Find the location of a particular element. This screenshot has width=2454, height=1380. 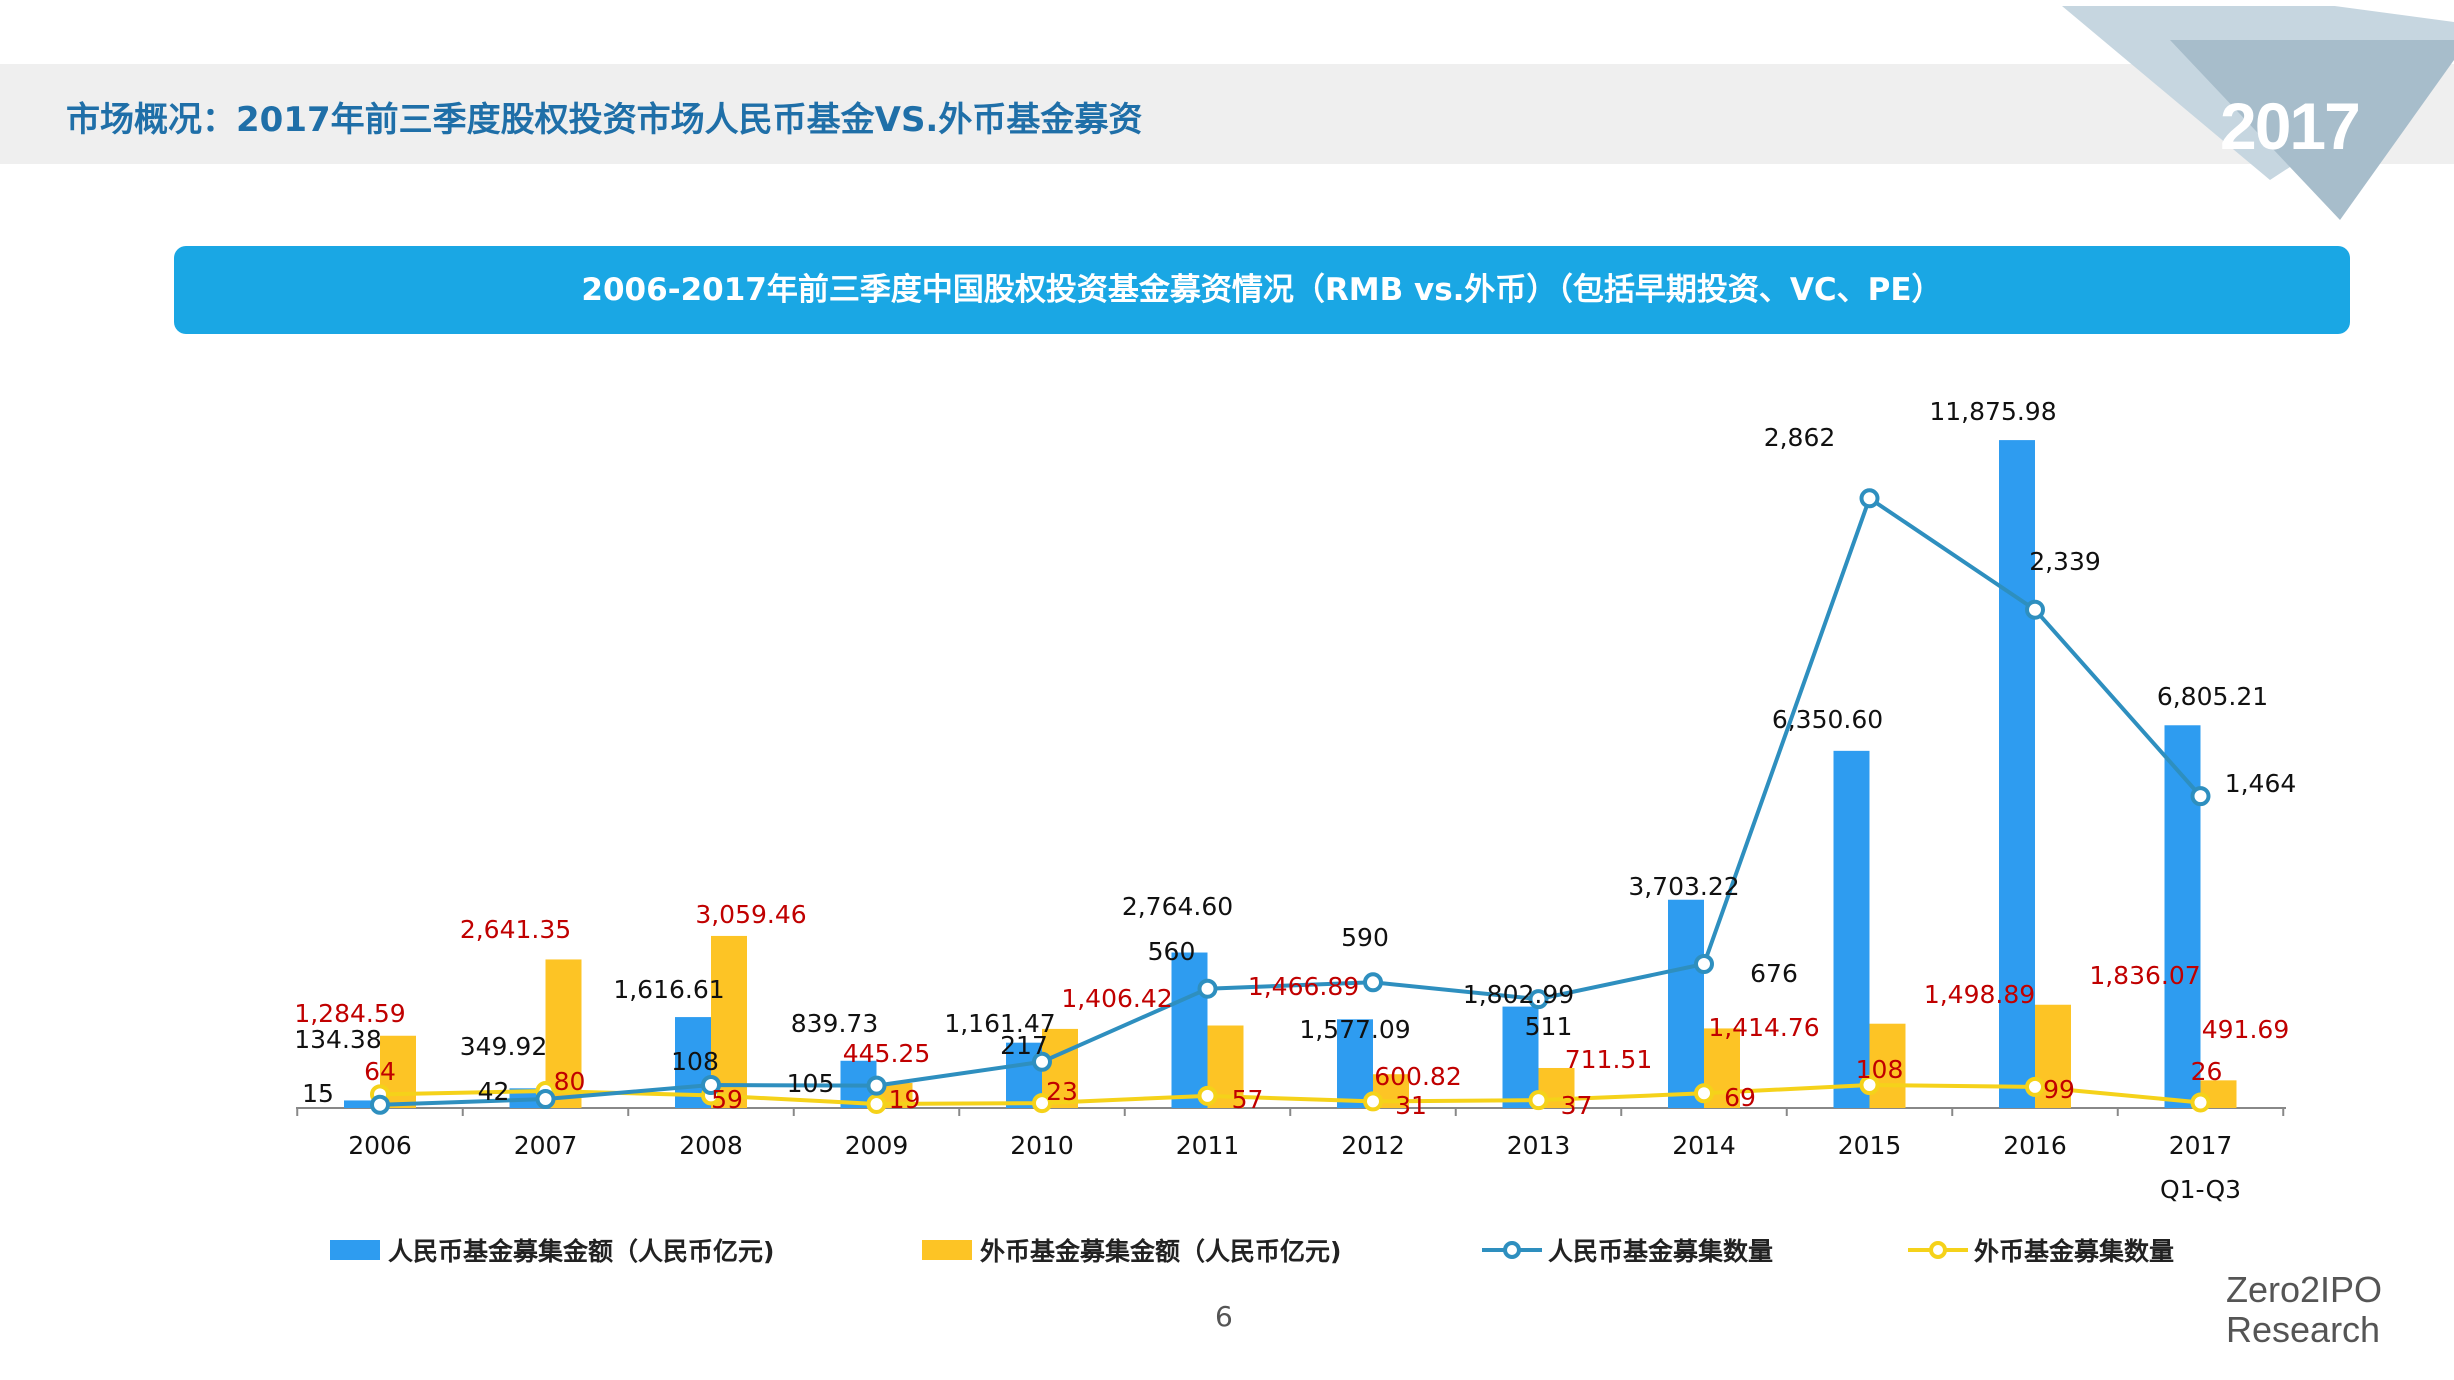

data-label-rmb-amount: 6,805.21 is located at coordinates (2212, 696).